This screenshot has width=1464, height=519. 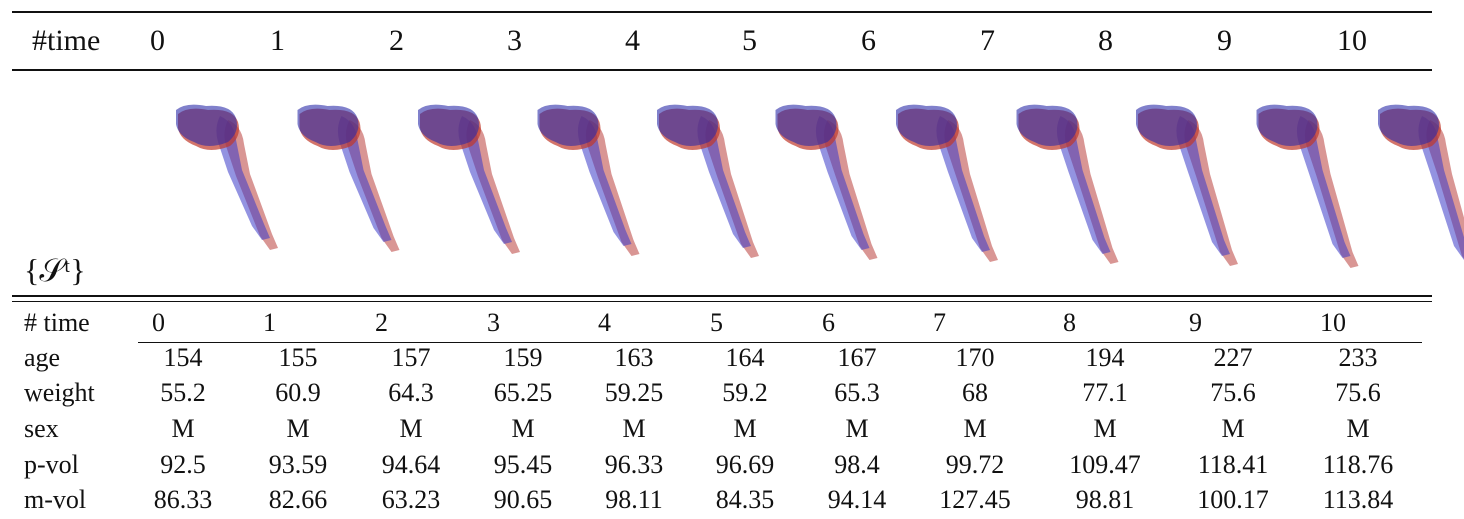 I want to click on table-cell: 68, so click(x=975, y=392).